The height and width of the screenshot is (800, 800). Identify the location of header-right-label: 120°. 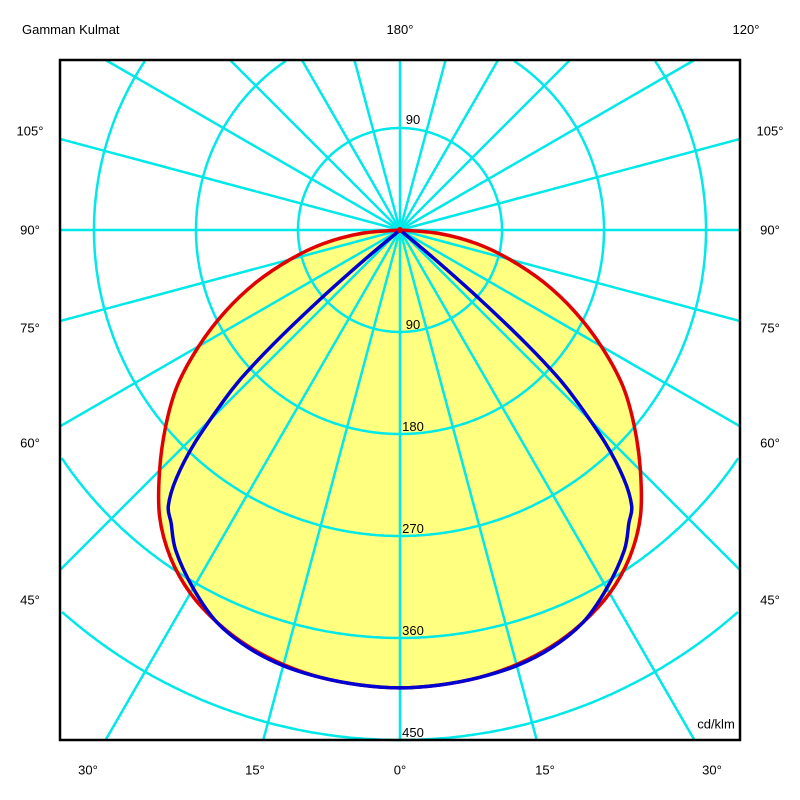
(746, 29).